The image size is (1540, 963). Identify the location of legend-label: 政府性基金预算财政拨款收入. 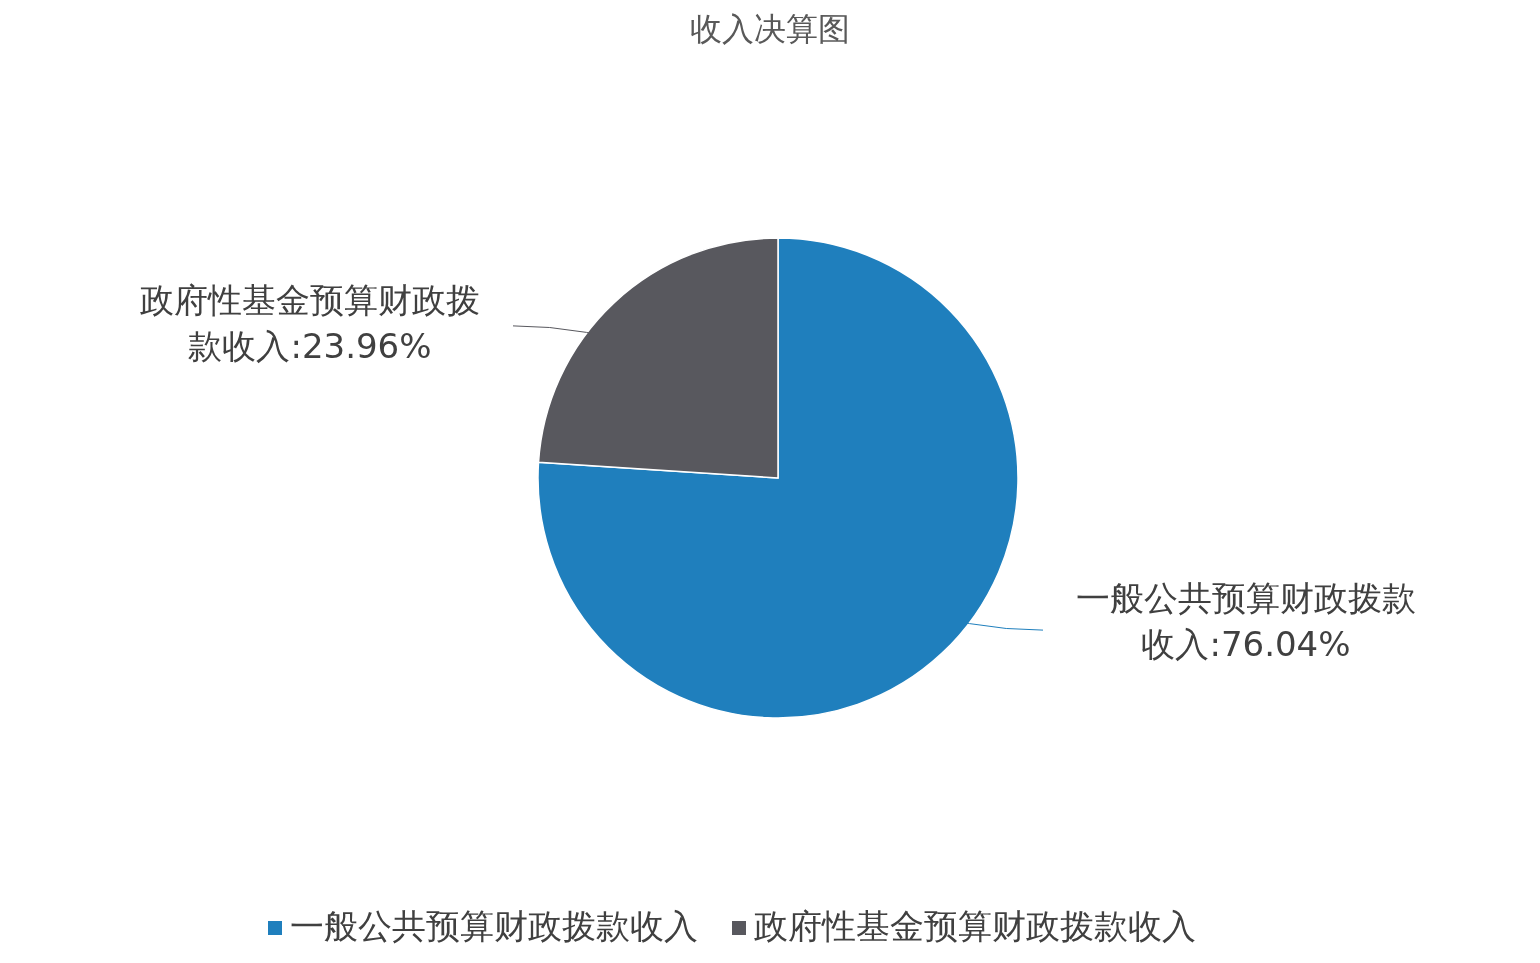
(975, 926).